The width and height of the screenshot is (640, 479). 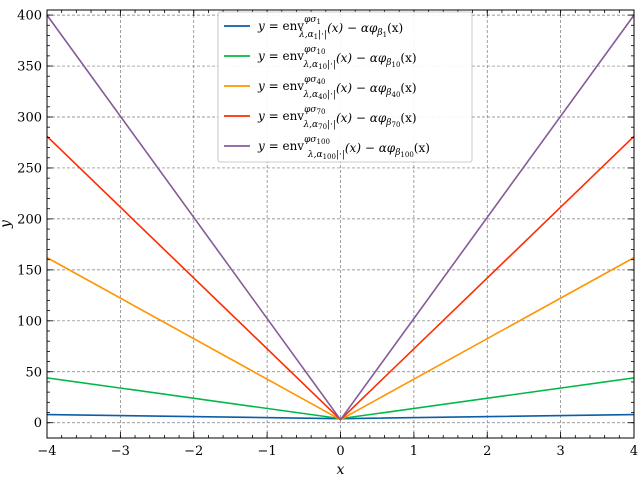 I want to click on y-tick-labels: 0 50 100 150 200 250 300 350 400, so click(x=29, y=220).